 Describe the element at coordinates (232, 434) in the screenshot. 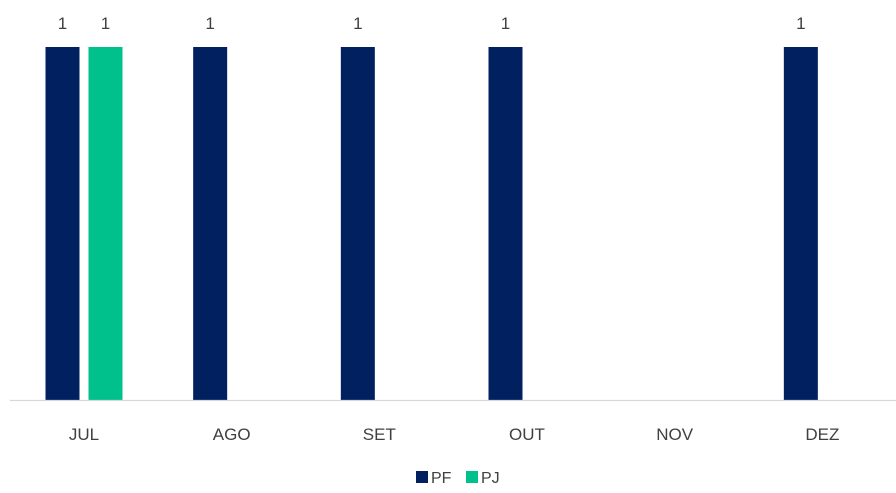

I see `x-tick-label-ago: AGO` at that location.